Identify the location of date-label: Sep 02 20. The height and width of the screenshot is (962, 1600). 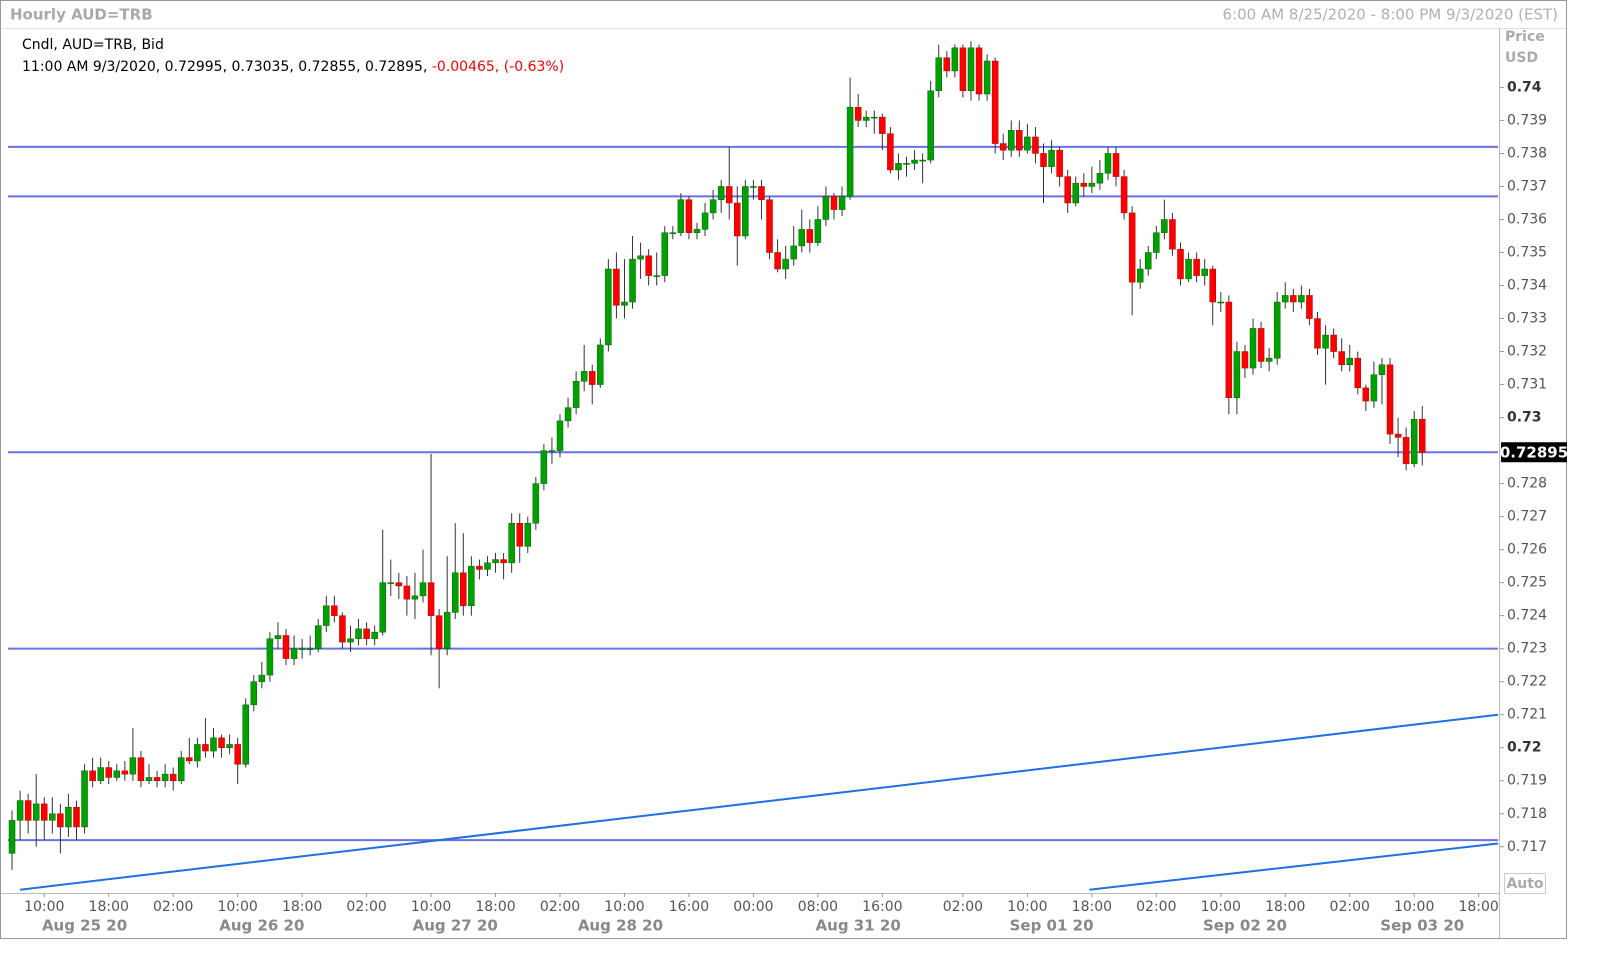
(1245, 926).